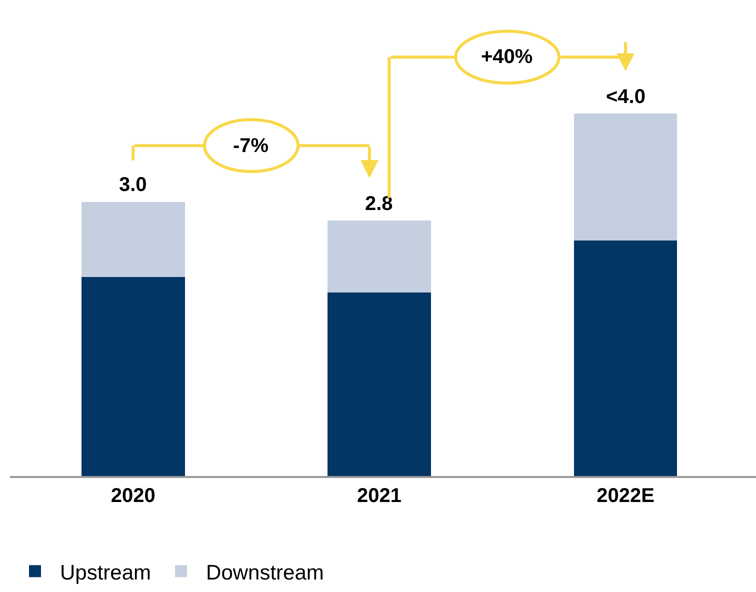 The height and width of the screenshot is (592, 756). What do you see at coordinates (626, 97) in the screenshot?
I see `annotation: <4.0` at bounding box center [626, 97].